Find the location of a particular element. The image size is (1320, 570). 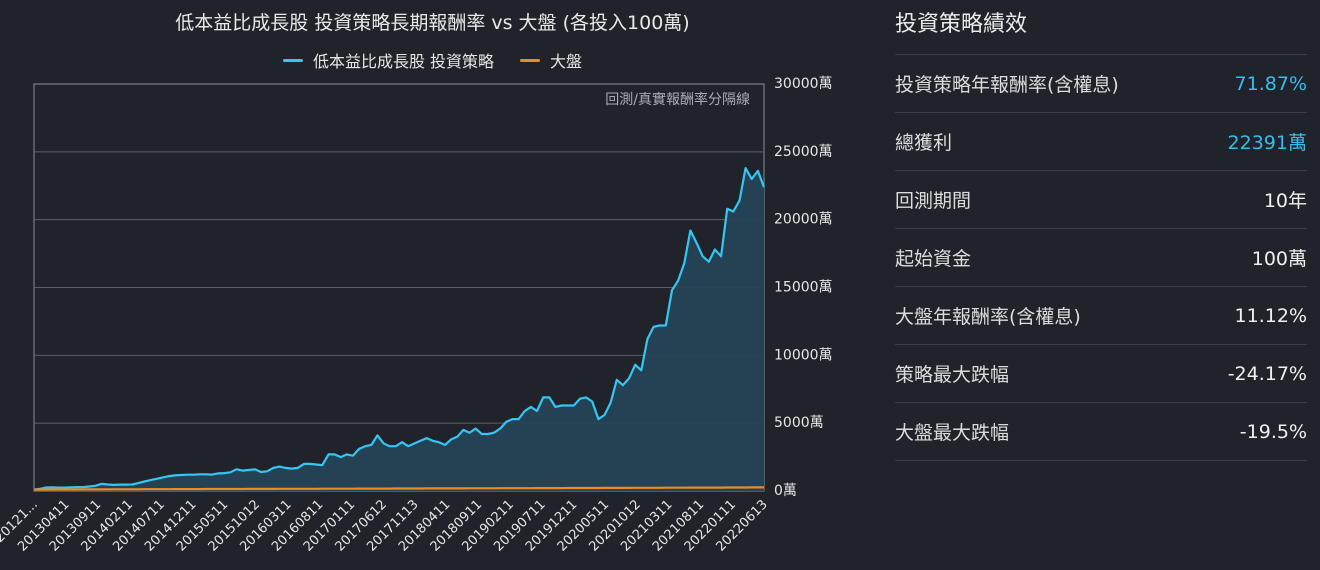

stat-label: 大盤年報酬率(含權息) is located at coordinates (988, 317).